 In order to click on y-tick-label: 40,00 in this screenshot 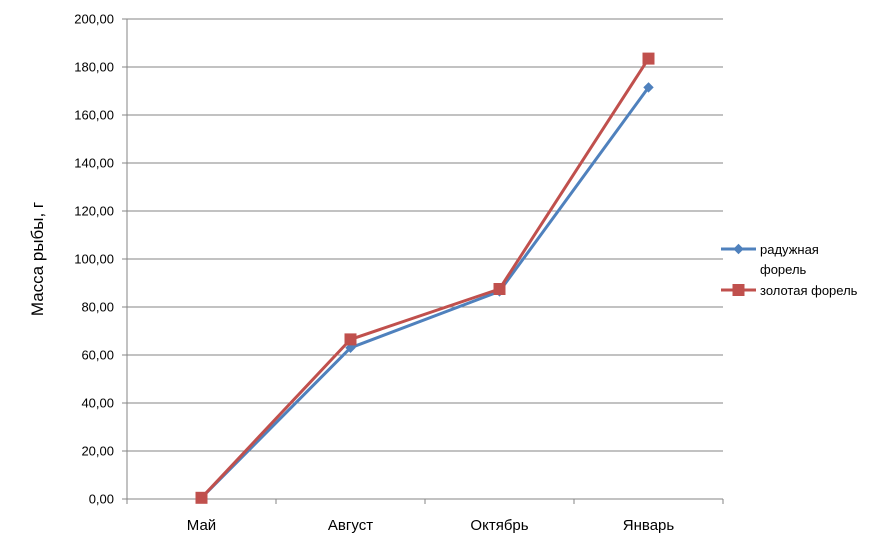, I will do `click(97, 403)`.